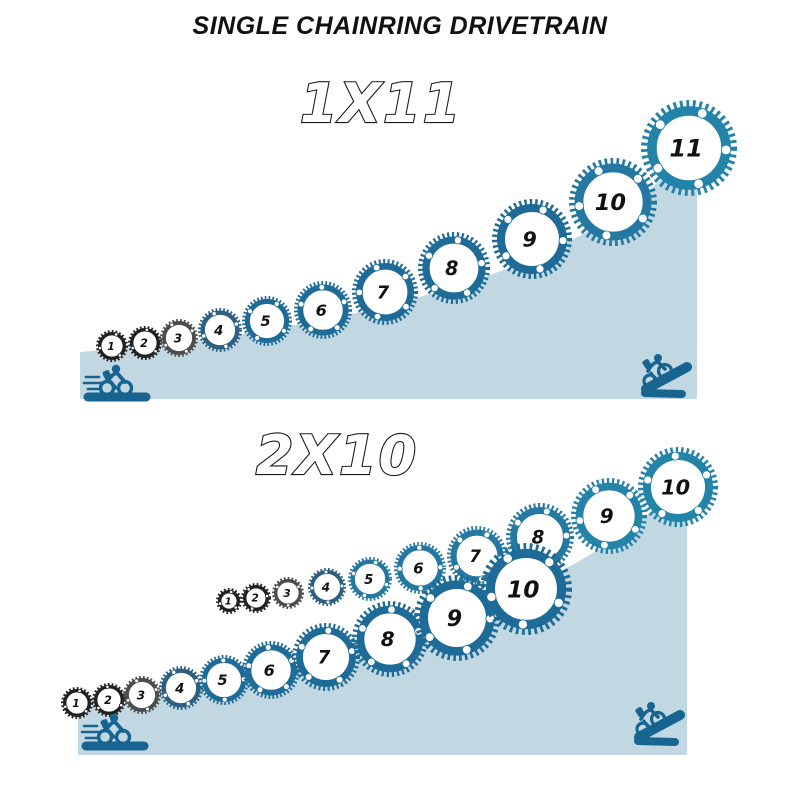  I want to click on gear-number: 6, so click(321, 310).